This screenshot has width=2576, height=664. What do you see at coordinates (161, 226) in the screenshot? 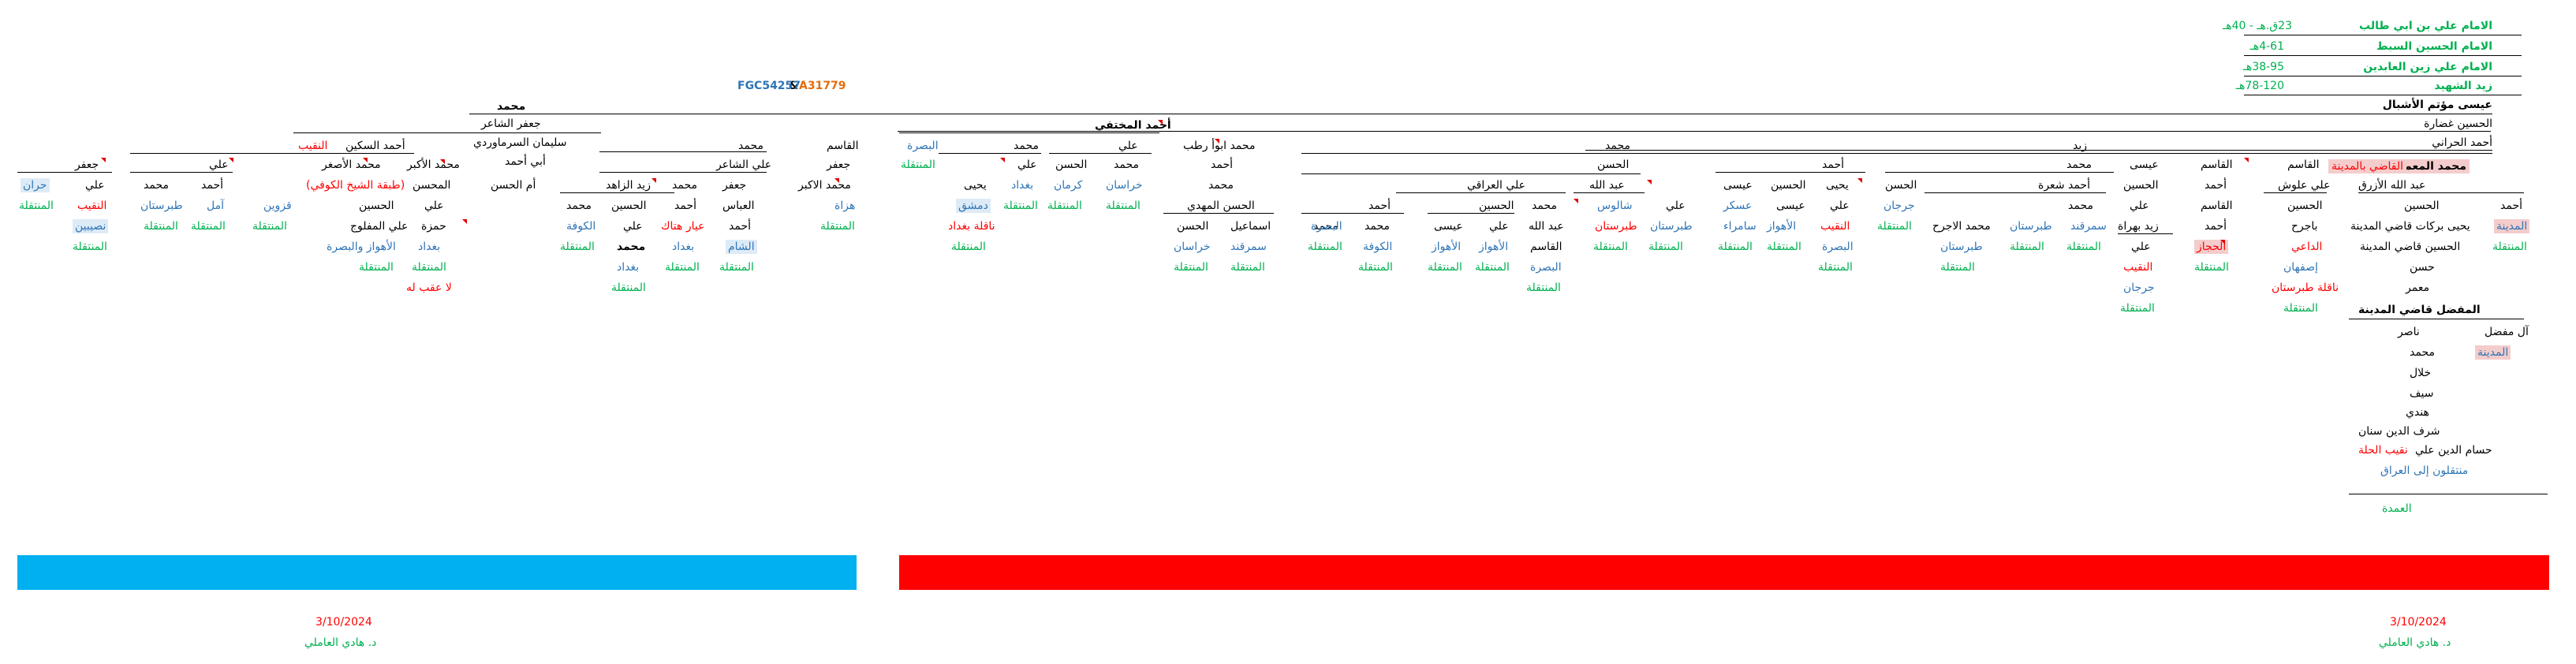
I see `place-muntaqila-b5: المنتقلة` at bounding box center [161, 226].